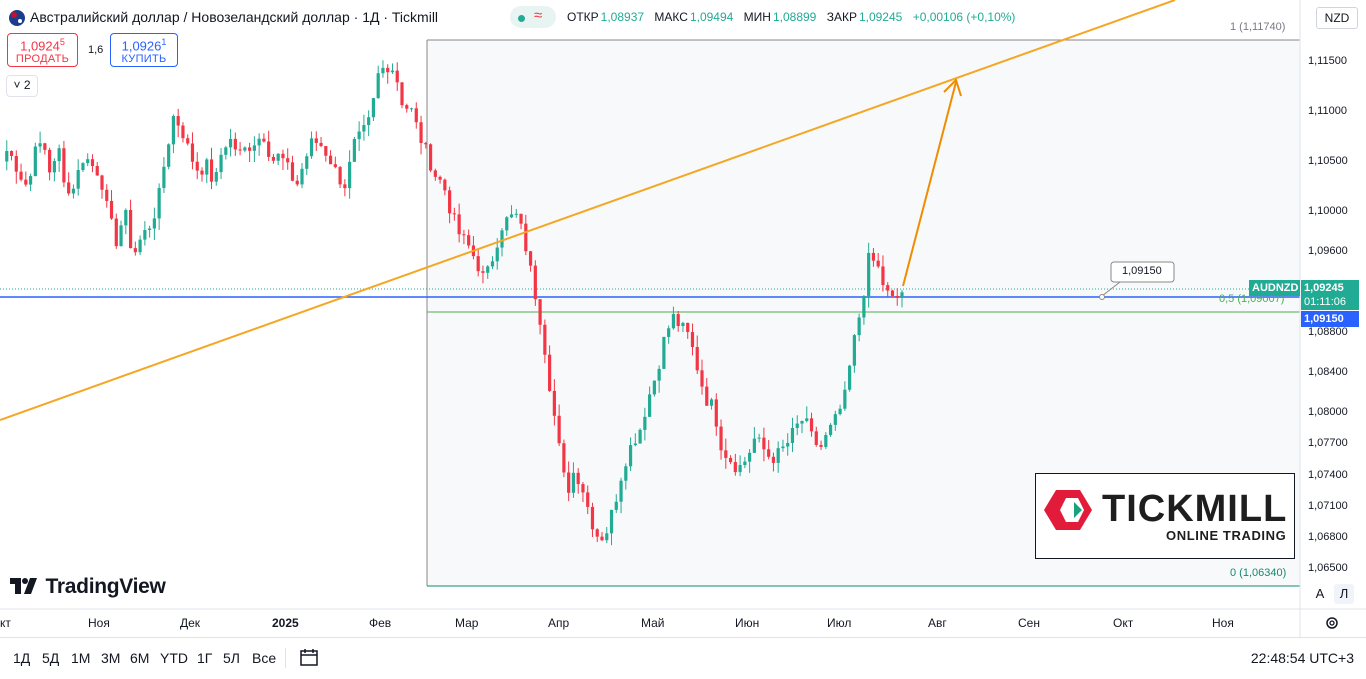 The image size is (1366, 679). Describe the element at coordinates (144, 50) in the screenshot. I see `buy-button: 1,09261 КУПИТЬ` at that location.